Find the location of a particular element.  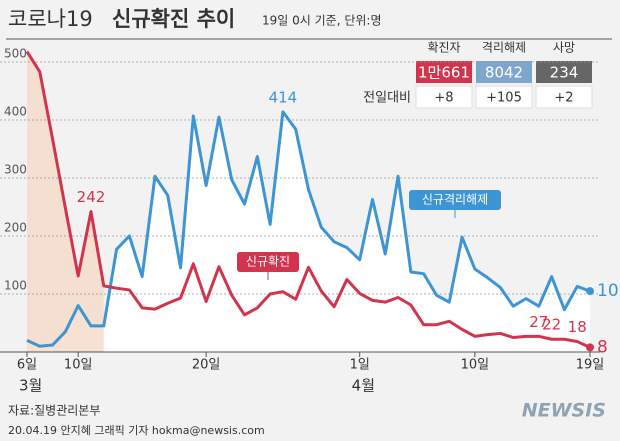

x-tick-label: 1일 is located at coordinates (360, 365).